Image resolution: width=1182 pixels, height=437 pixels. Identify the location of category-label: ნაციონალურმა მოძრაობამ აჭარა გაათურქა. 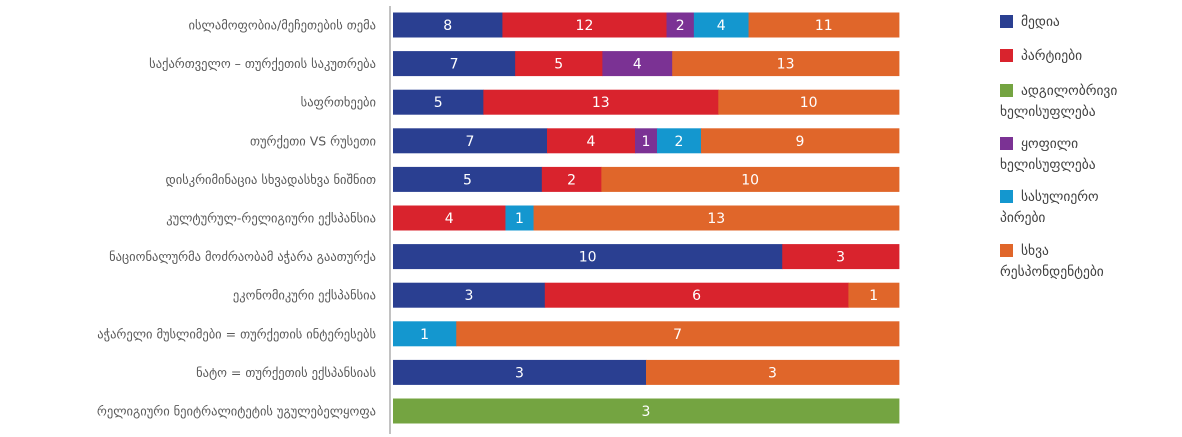
(242, 256).